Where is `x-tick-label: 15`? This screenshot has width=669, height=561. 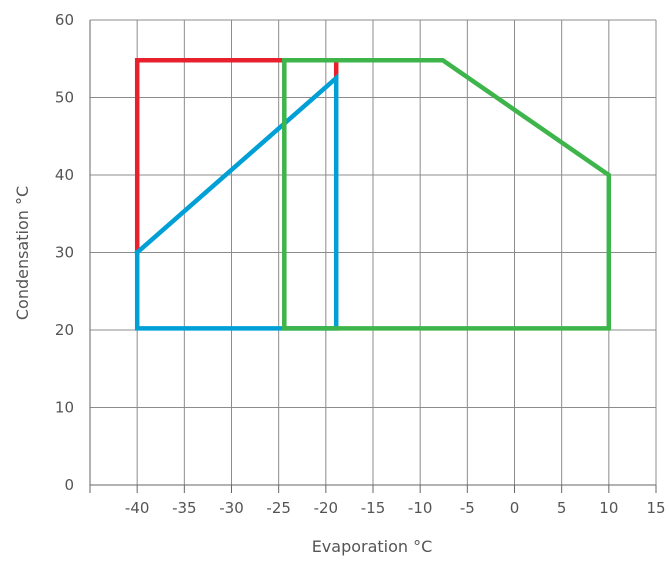
x-tick-label: 15 is located at coordinates (655, 508).